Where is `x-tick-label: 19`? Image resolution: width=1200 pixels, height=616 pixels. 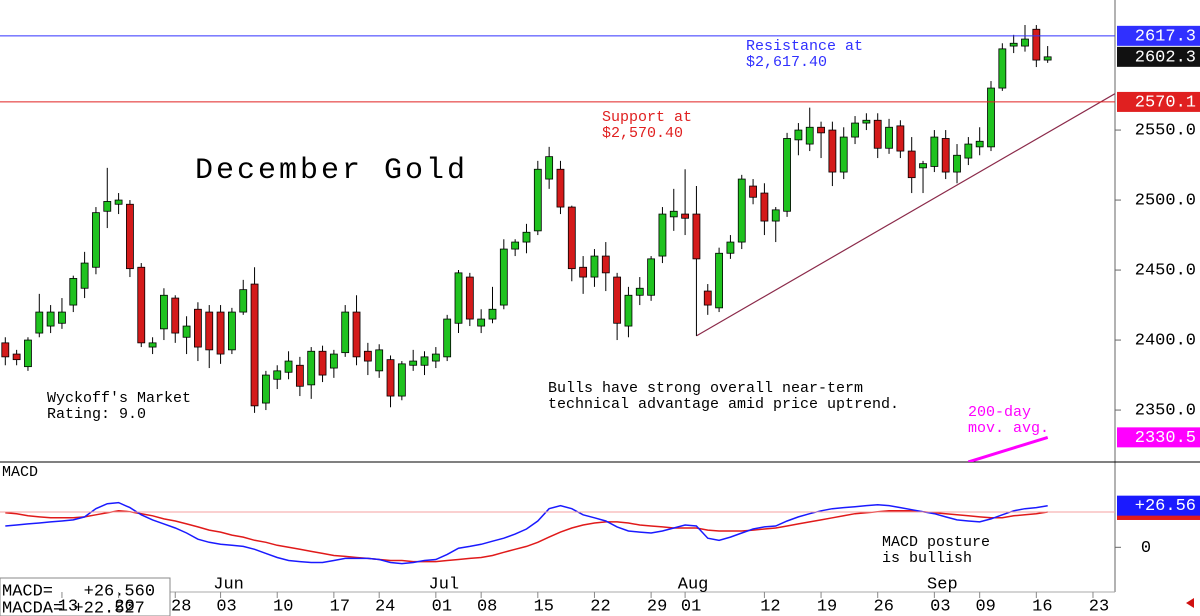 x-tick-label: 19 is located at coordinates (827, 606).